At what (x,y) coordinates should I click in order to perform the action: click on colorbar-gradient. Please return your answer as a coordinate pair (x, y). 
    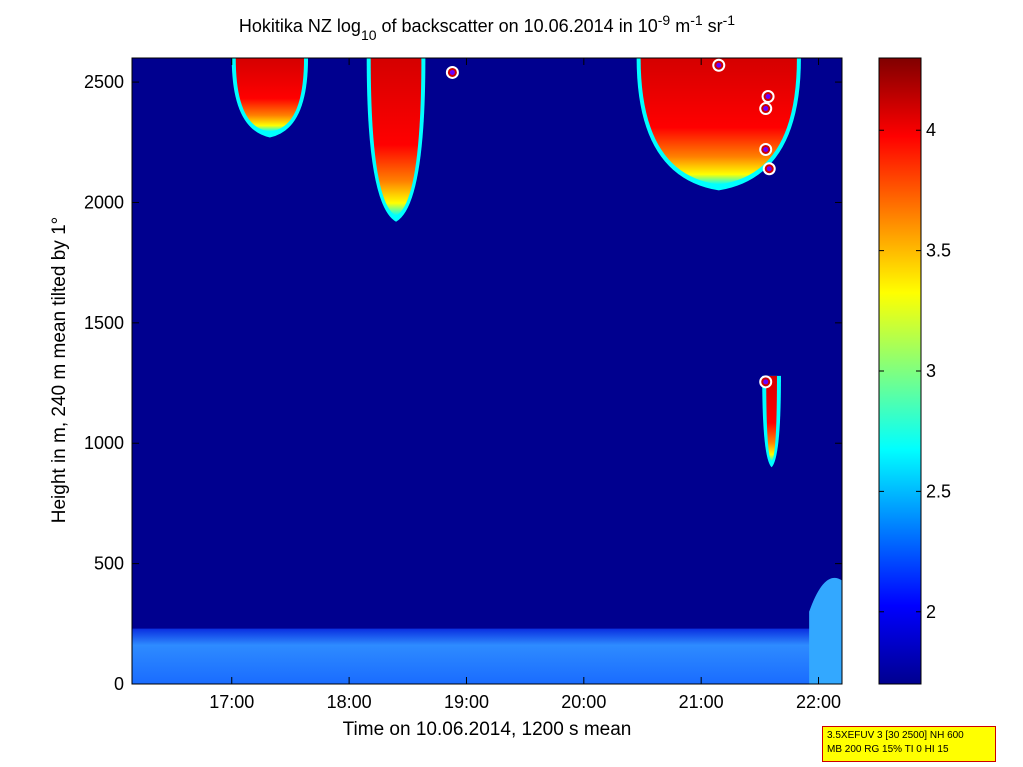
    Looking at the image, I should click on (900, 371).